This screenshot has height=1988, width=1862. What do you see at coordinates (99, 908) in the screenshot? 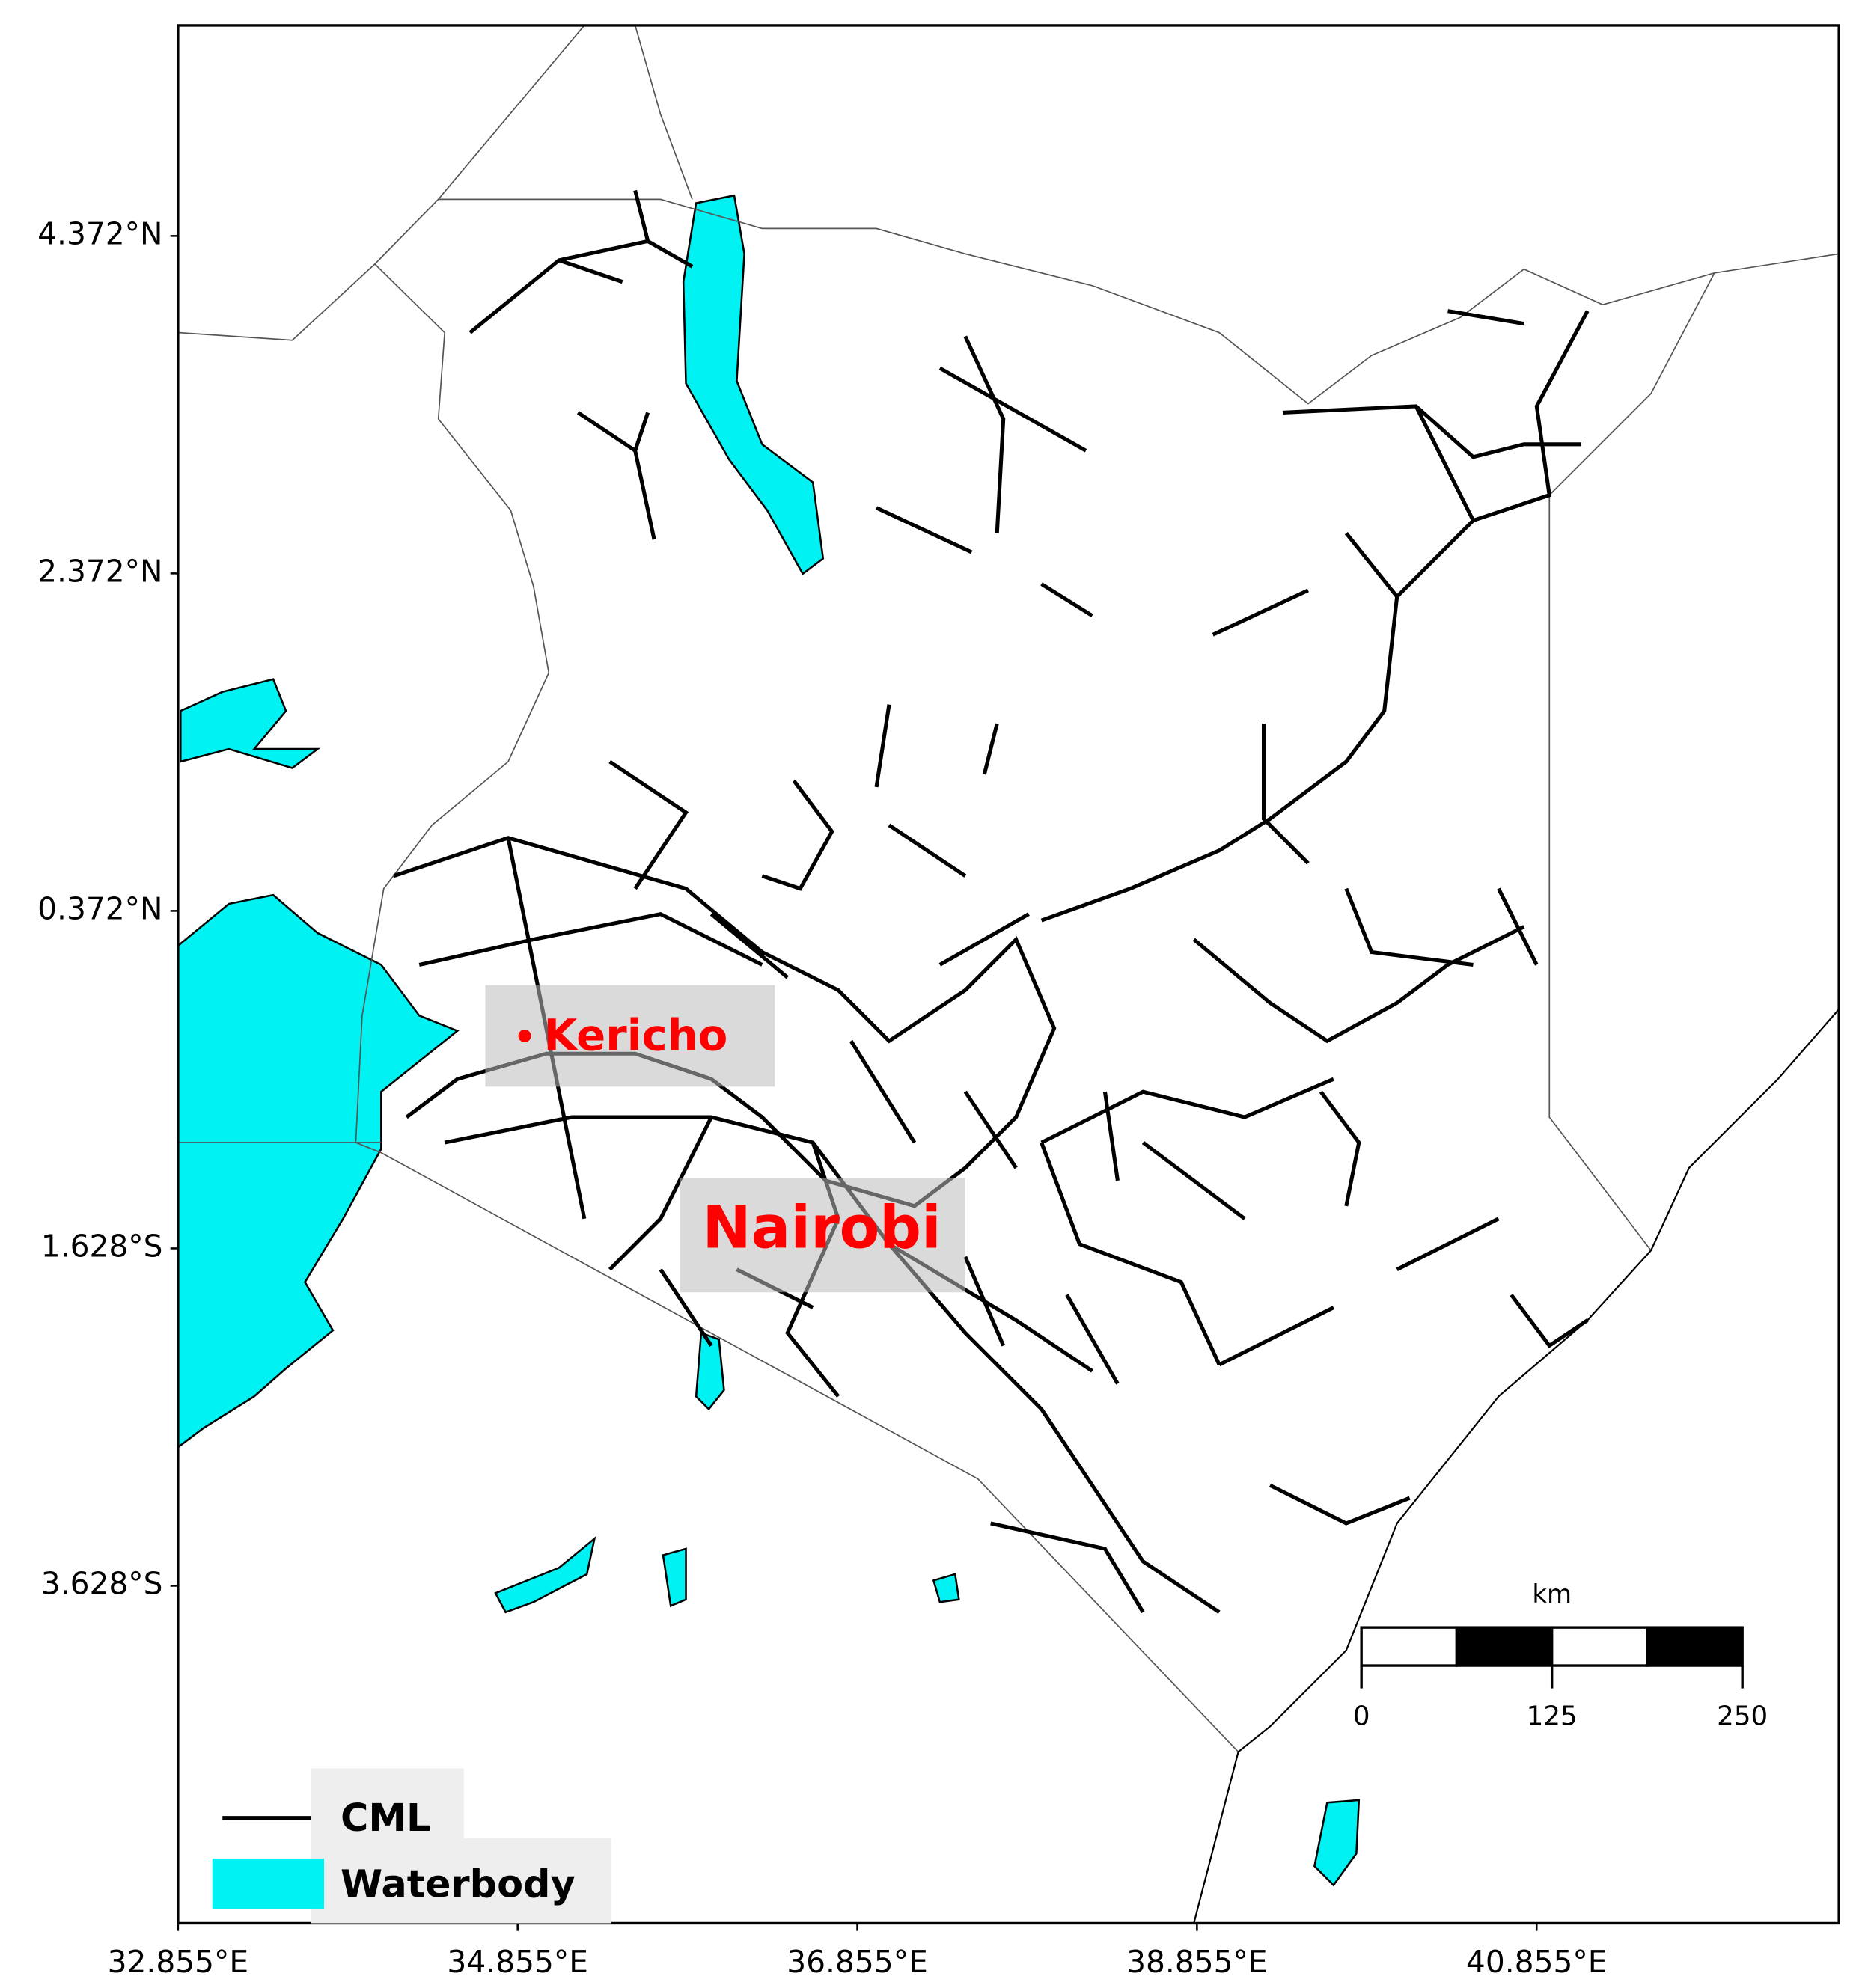
I see `y-tick-label: 0.372°N` at bounding box center [99, 908].